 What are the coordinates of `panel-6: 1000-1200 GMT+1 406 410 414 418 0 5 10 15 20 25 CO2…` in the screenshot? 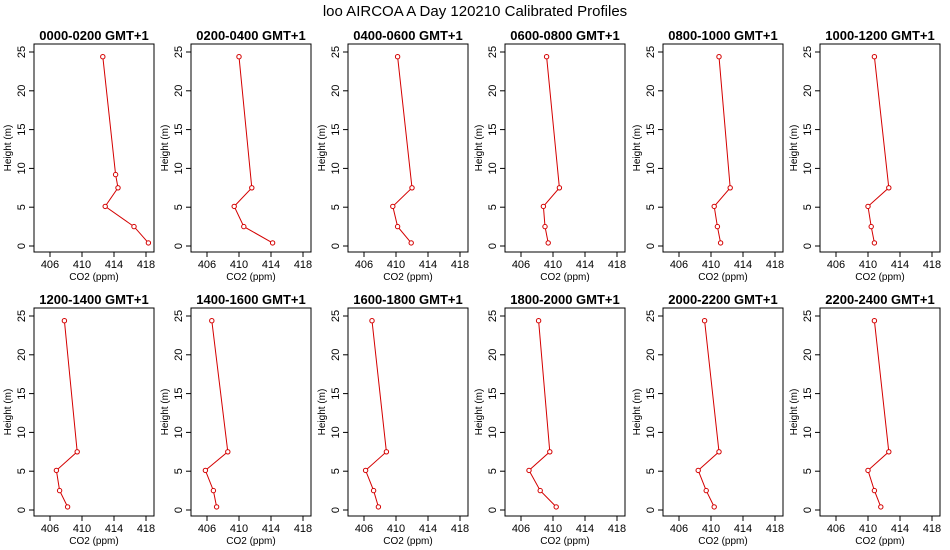 It's located at (865, 155).